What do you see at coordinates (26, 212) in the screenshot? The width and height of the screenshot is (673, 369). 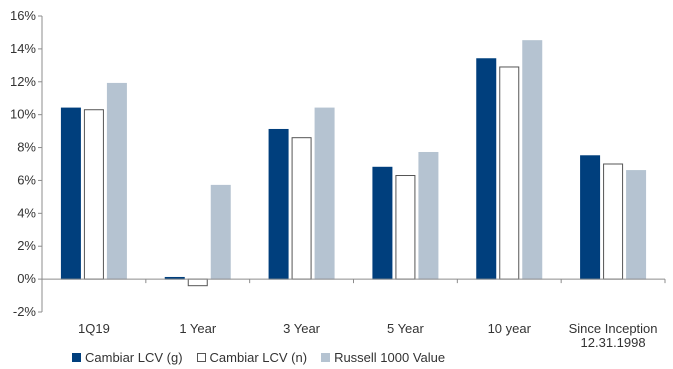 I see `y-tick-label: 4%` at bounding box center [26, 212].